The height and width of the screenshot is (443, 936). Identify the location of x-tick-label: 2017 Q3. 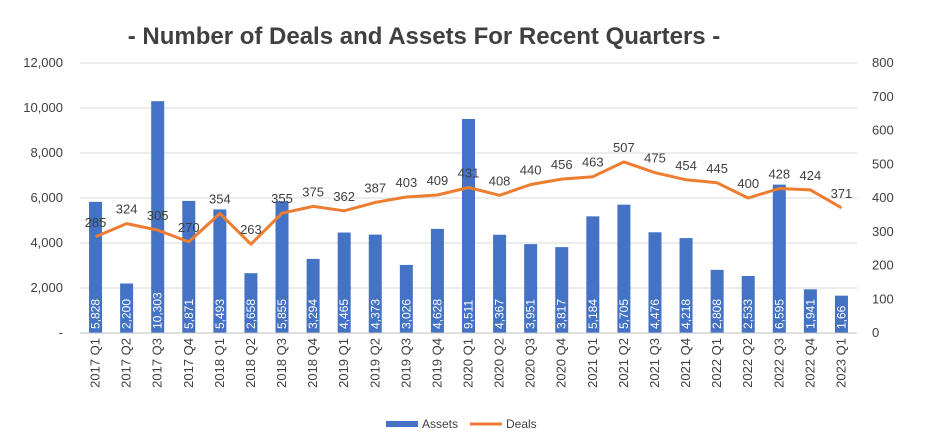
(157, 363).